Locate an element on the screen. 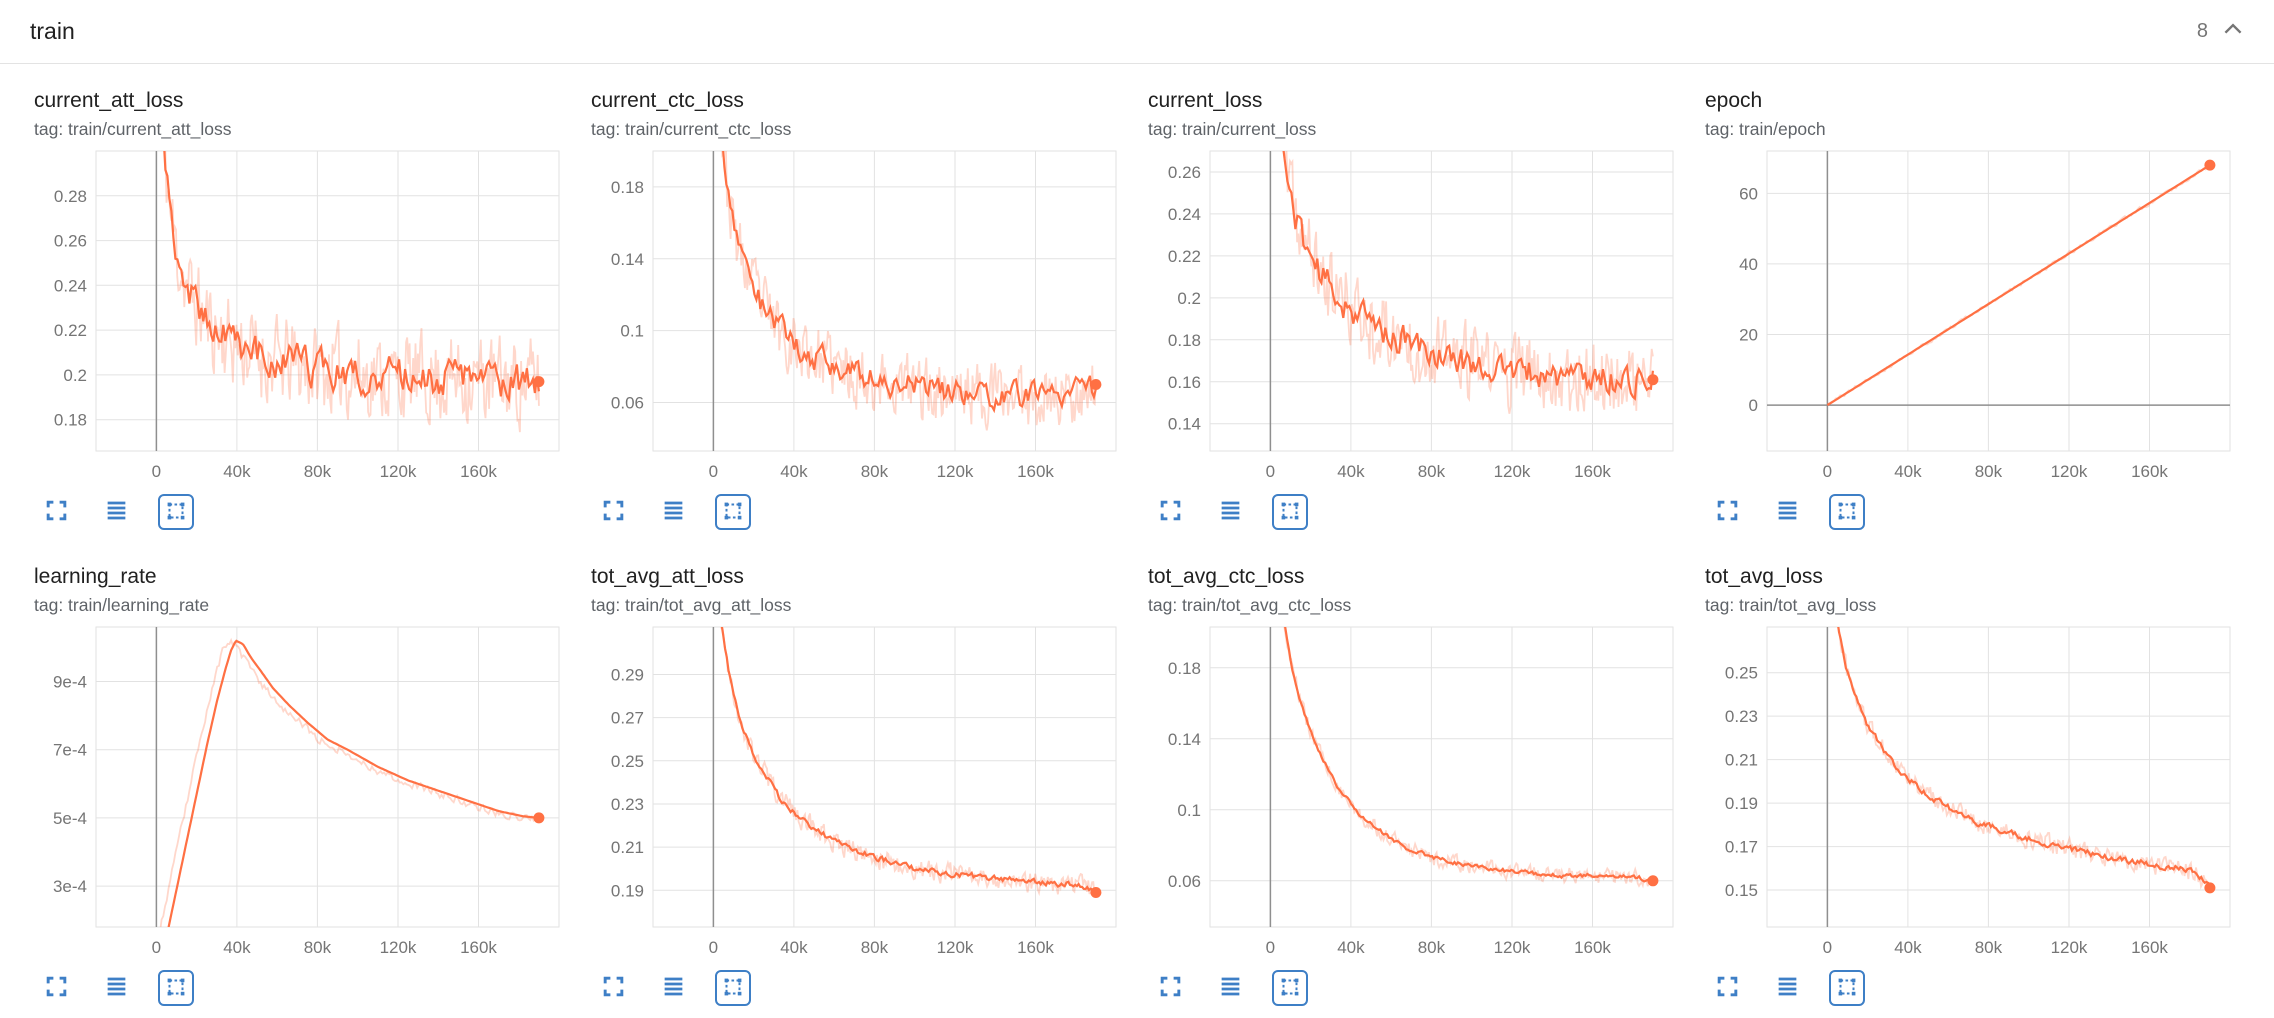 Image resolution: width=2274 pixels, height=1018 pixels. chart-title: current_att_loss is located at coordinates (109, 100).